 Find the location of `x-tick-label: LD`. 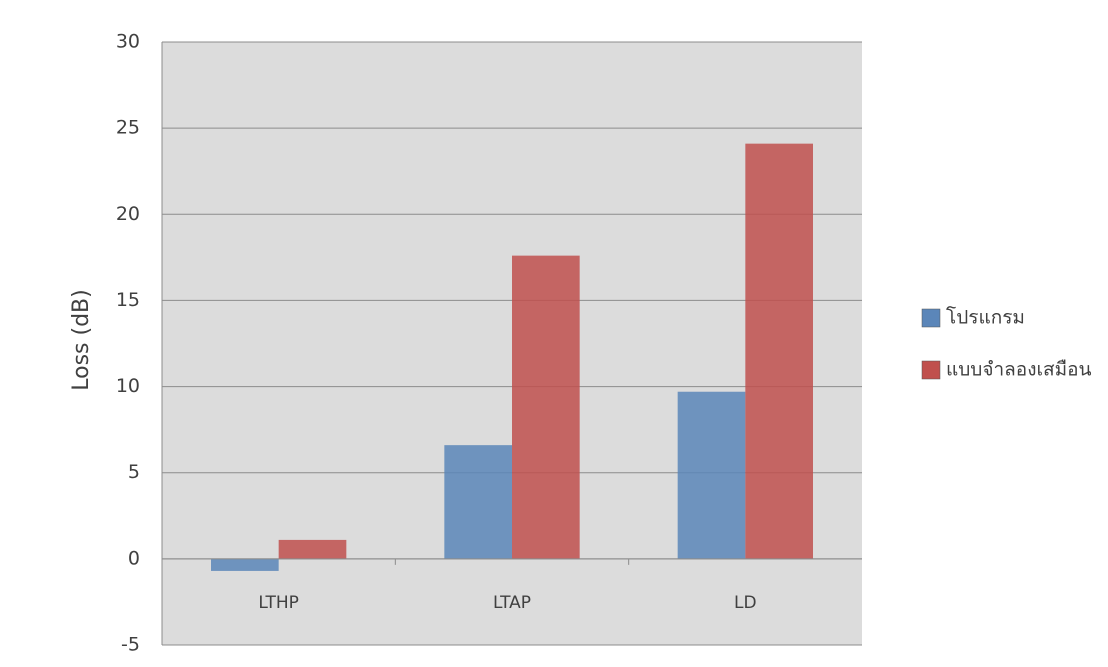

x-tick-label: LD is located at coordinates (745, 603).